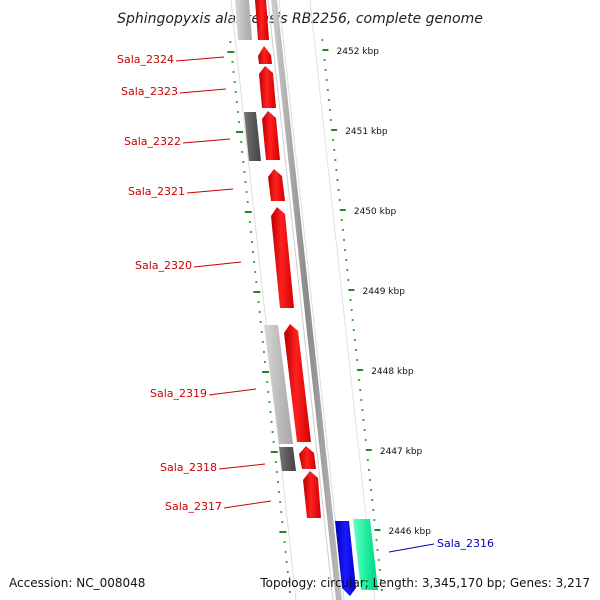  What do you see at coordinates (193, 506) in the screenshot?
I see `label-sala-2317: Sala_2317` at bounding box center [193, 506].